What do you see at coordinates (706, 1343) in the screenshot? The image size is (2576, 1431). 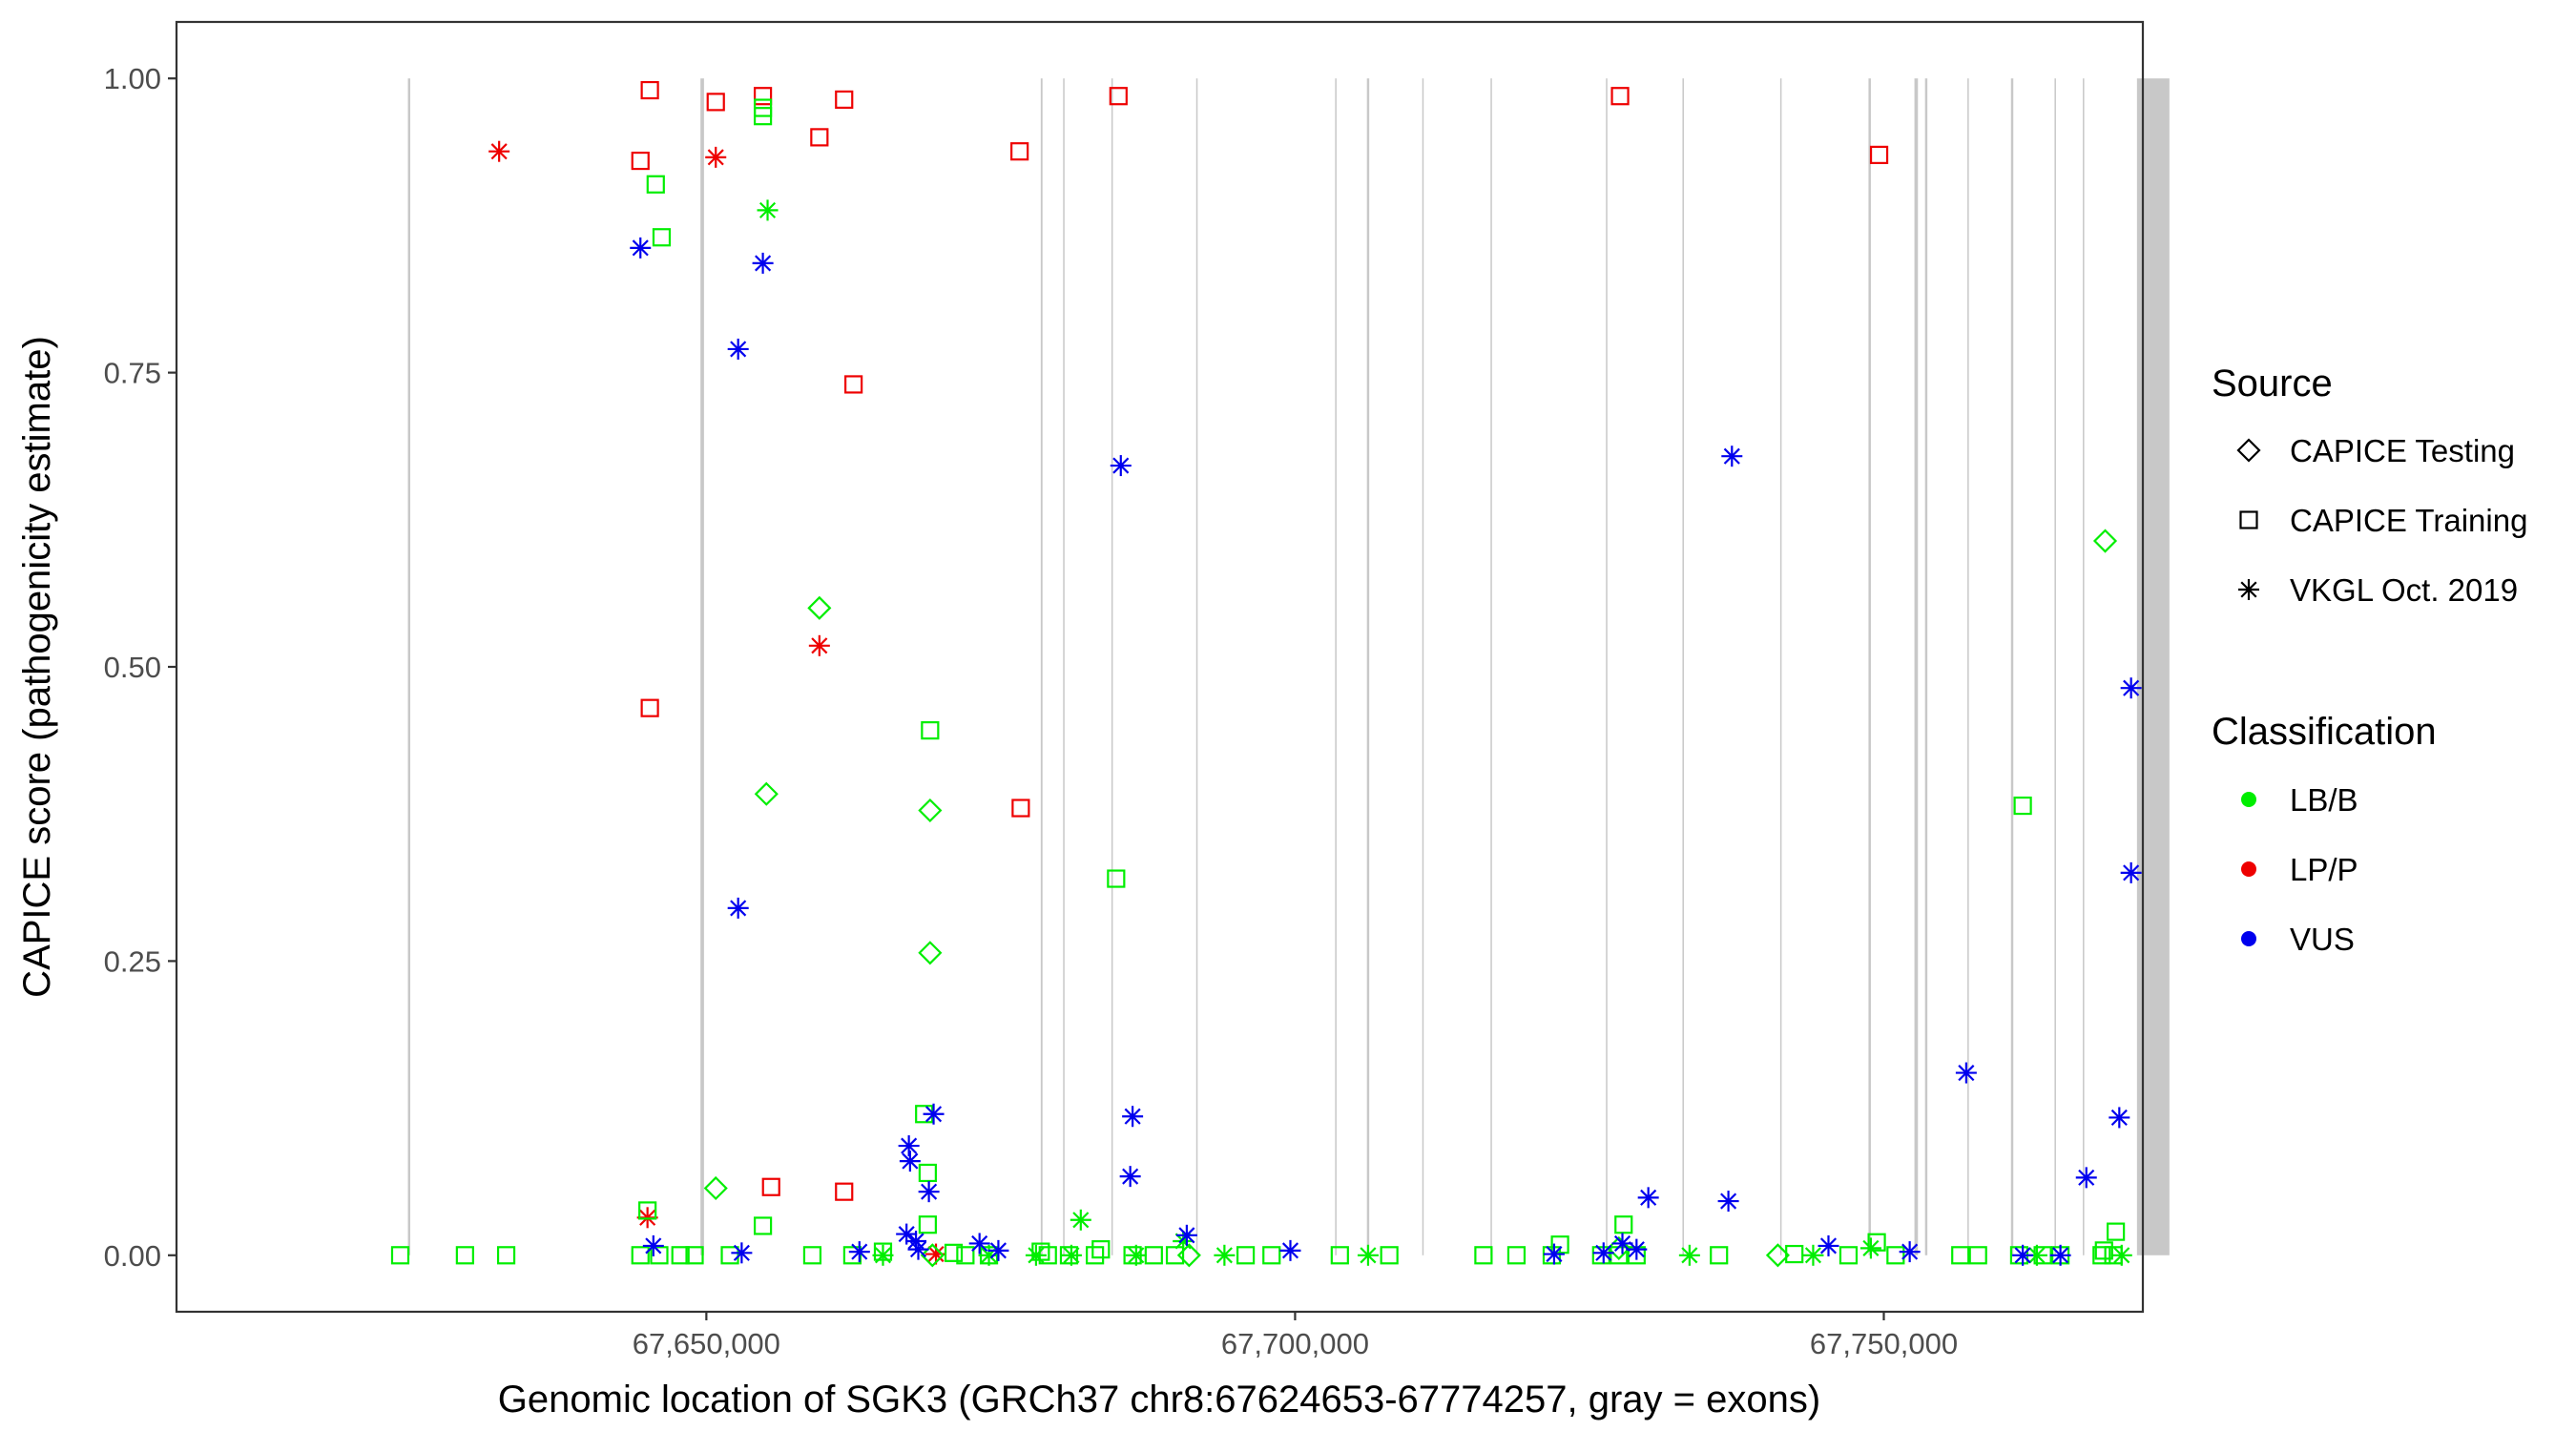 I see `x-tick-label: 67,650,000` at bounding box center [706, 1343].